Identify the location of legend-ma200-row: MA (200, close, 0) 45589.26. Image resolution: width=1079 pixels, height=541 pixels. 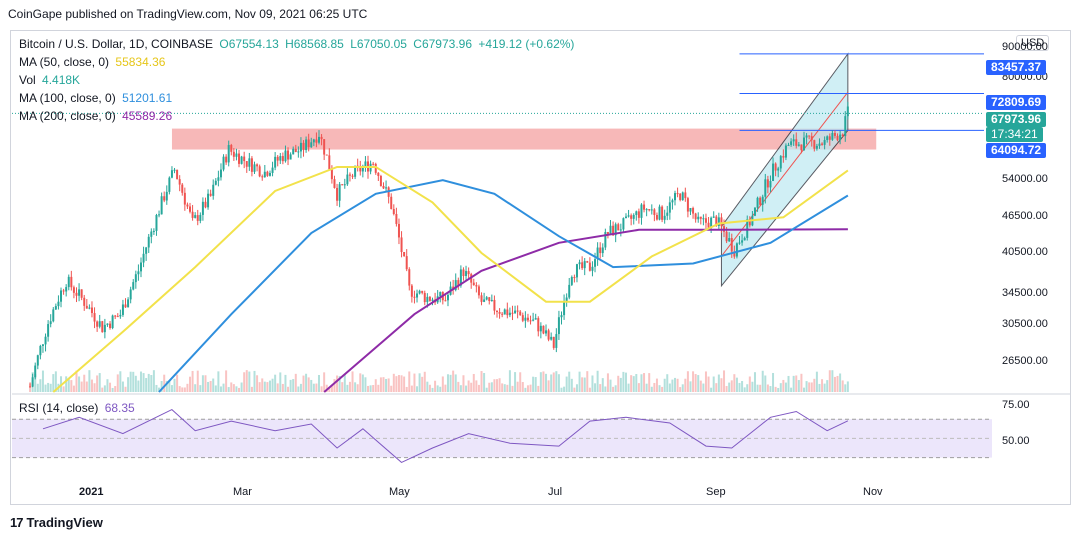
(95, 116).